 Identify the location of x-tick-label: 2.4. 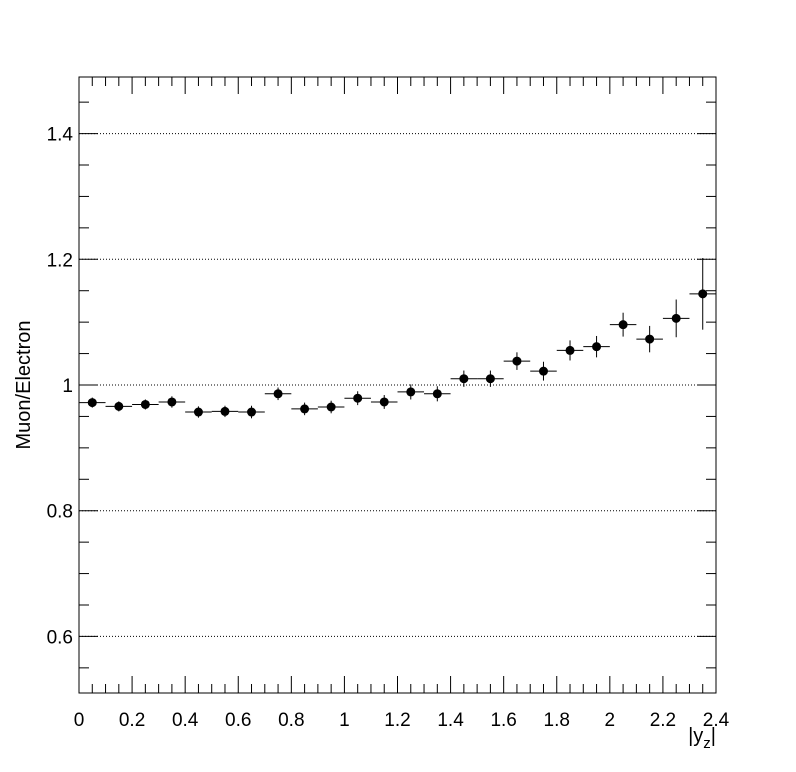
(716, 720).